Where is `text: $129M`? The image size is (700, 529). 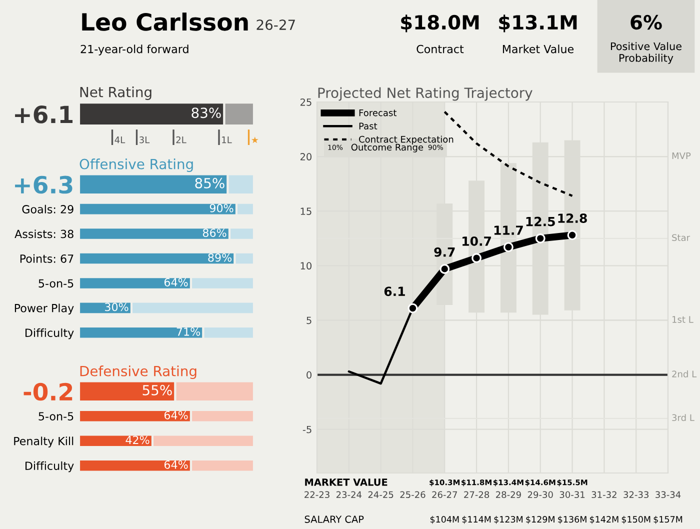
text: $129M is located at coordinates (540, 520).